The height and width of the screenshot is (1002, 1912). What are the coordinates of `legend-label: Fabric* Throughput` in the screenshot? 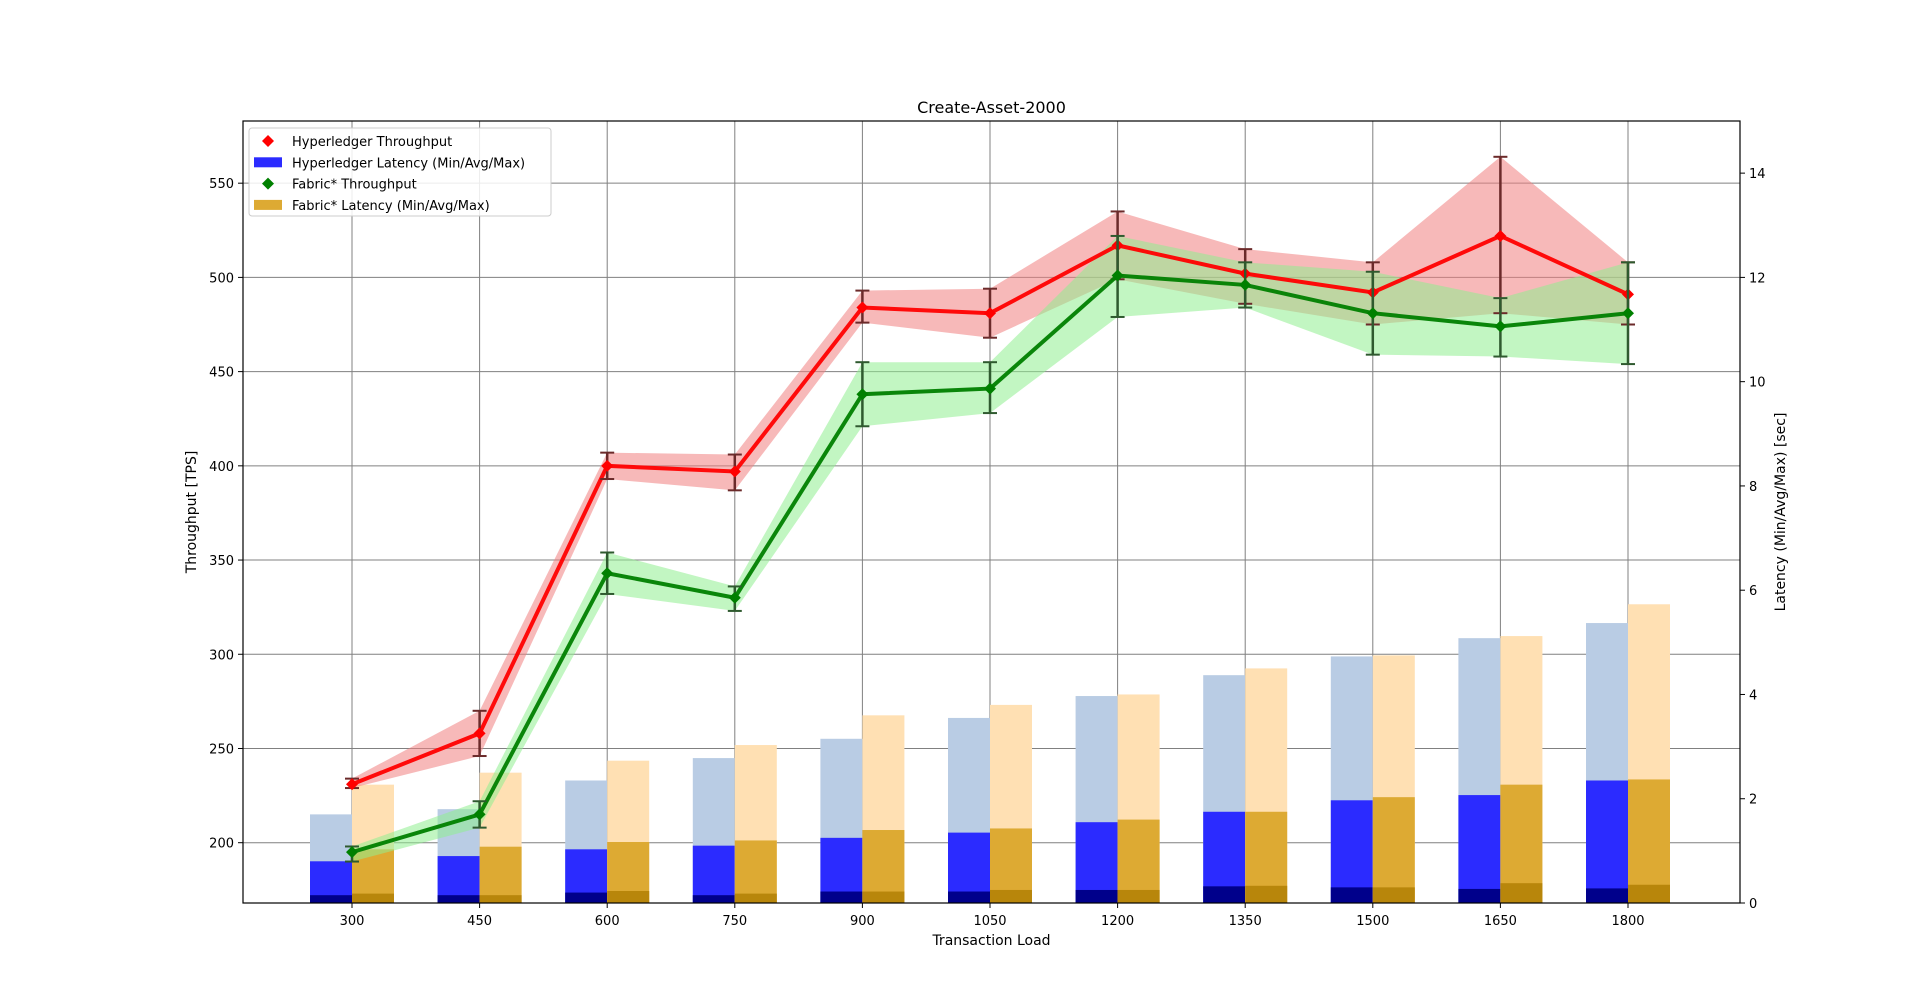 It's located at (354, 185).